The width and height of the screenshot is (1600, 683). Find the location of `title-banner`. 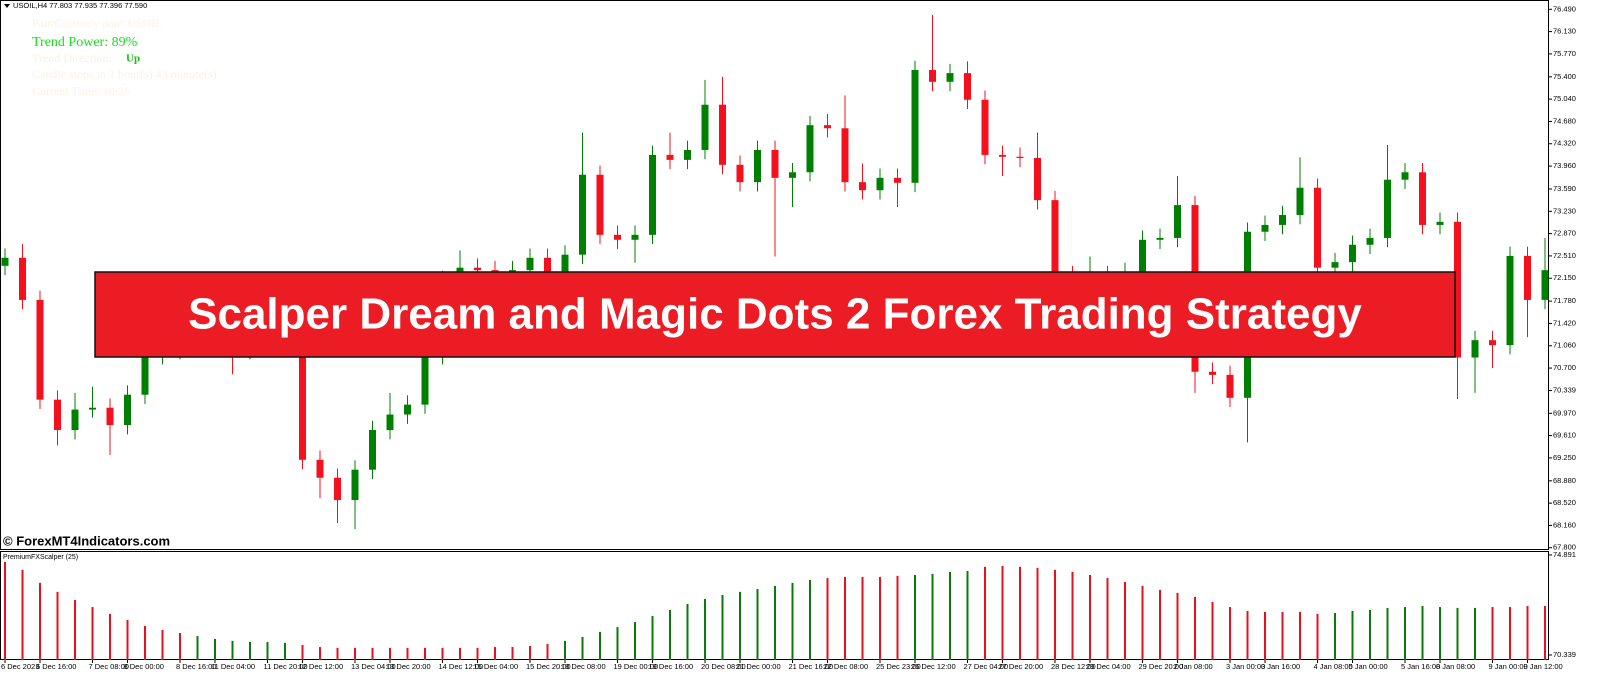

title-banner is located at coordinates (775, 314).